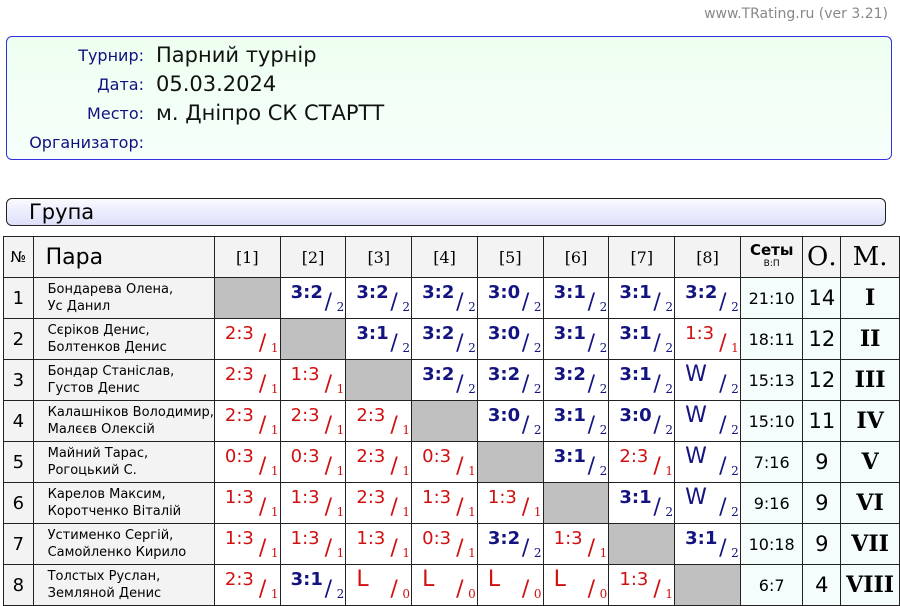 Image resolution: width=900 pixels, height=606 pixels. What do you see at coordinates (504, 333) in the screenshot?
I see `match-score: 3:0` at bounding box center [504, 333].